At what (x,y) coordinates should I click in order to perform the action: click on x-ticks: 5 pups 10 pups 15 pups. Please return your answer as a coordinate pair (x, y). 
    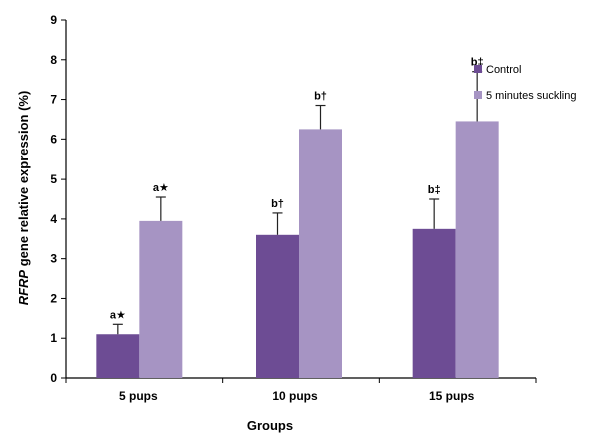
    Looking at the image, I should click on (301, 390).